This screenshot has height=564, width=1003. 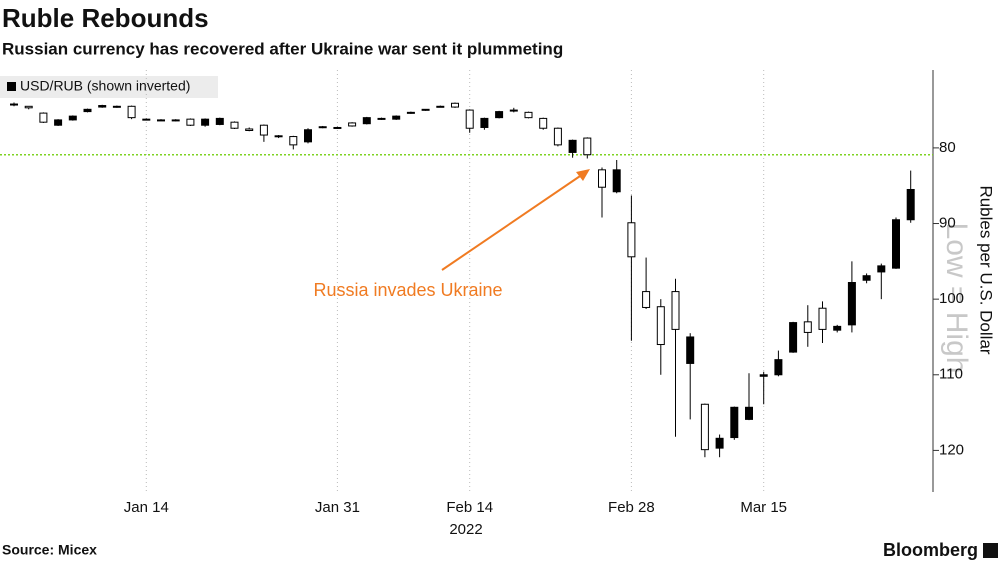 I want to click on y-tick-label: 90, so click(x=947, y=222).